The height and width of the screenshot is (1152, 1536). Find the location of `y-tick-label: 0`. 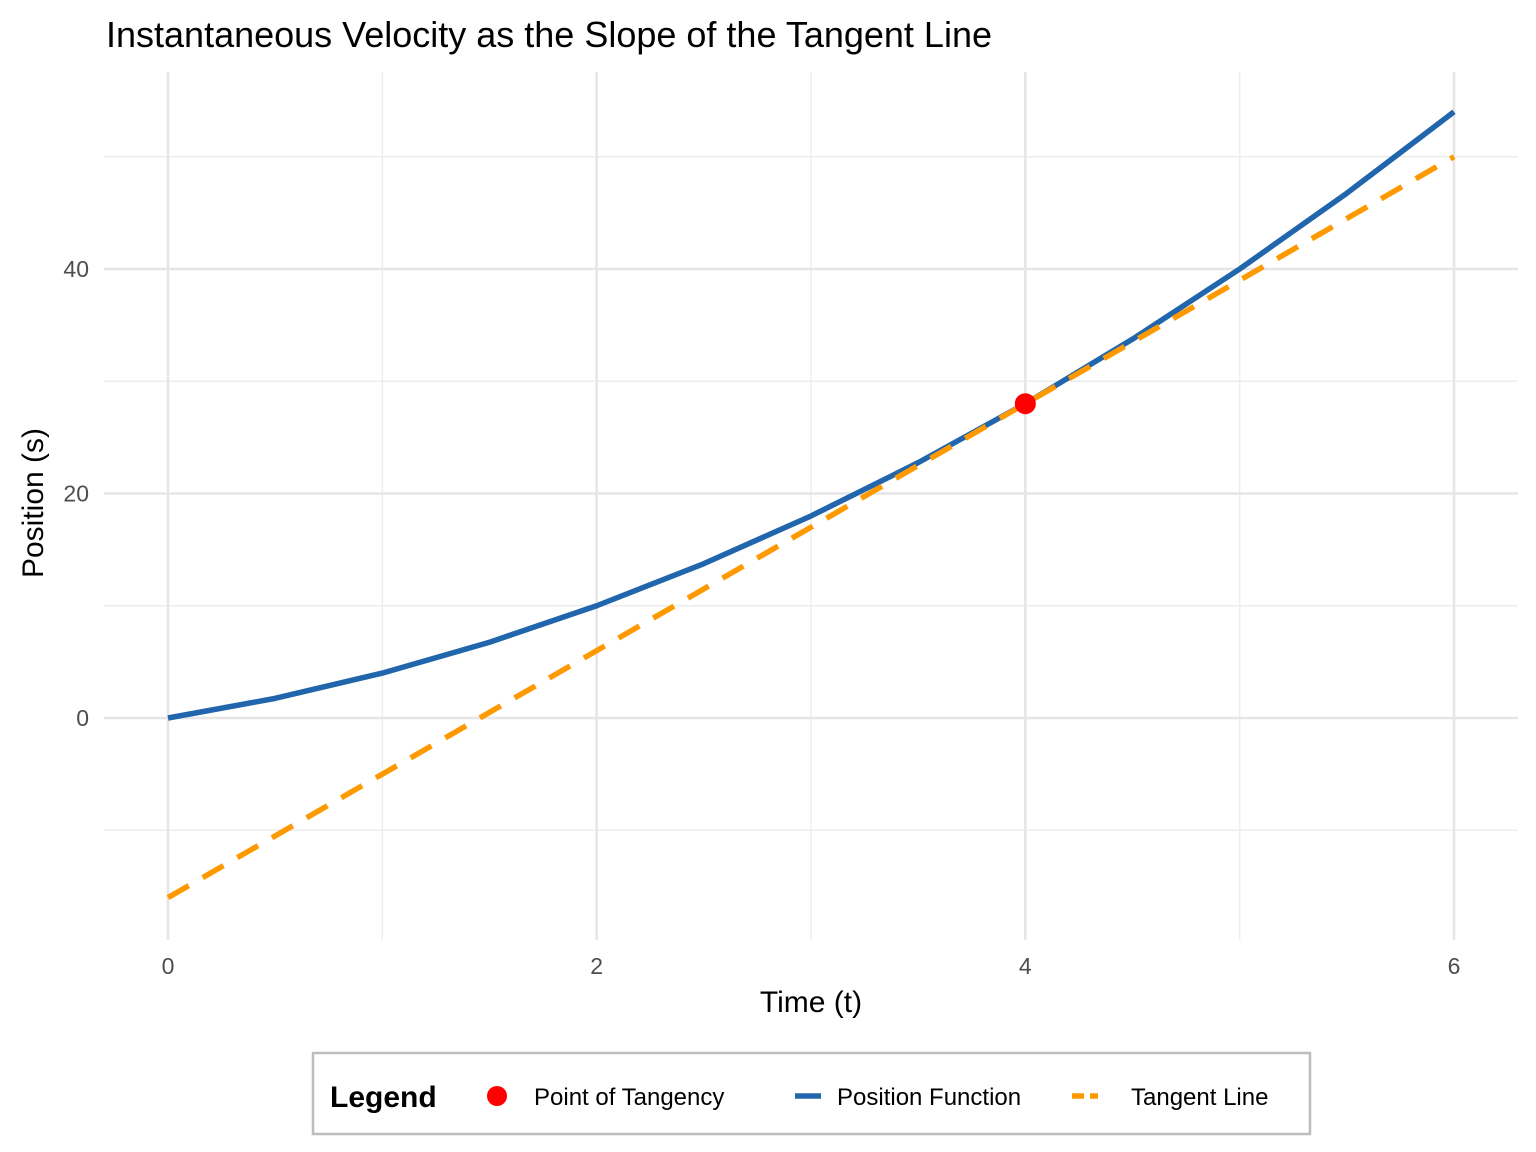

y-tick-label: 0 is located at coordinates (82, 718).